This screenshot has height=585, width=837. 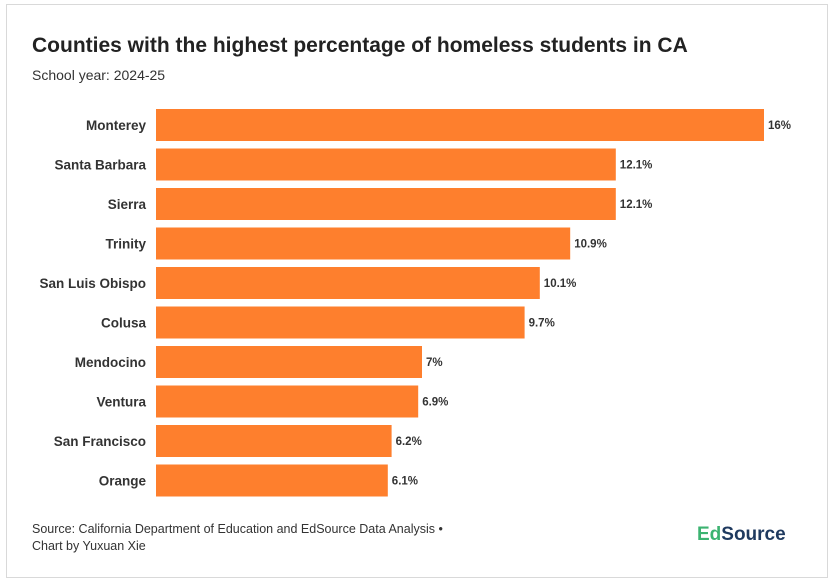 I want to click on category-label: Trinity, so click(x=125, y=244).